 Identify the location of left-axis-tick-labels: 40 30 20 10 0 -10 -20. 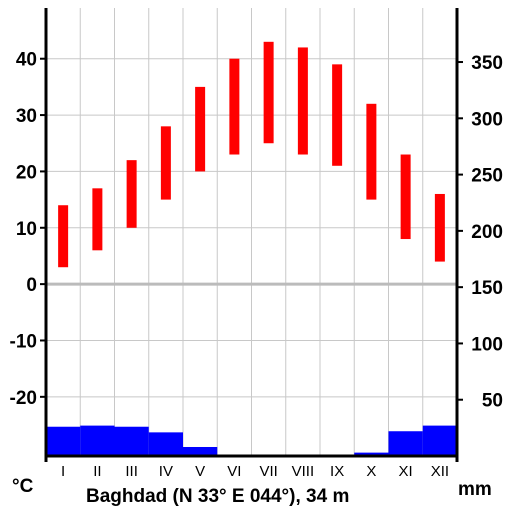
(23, 229).